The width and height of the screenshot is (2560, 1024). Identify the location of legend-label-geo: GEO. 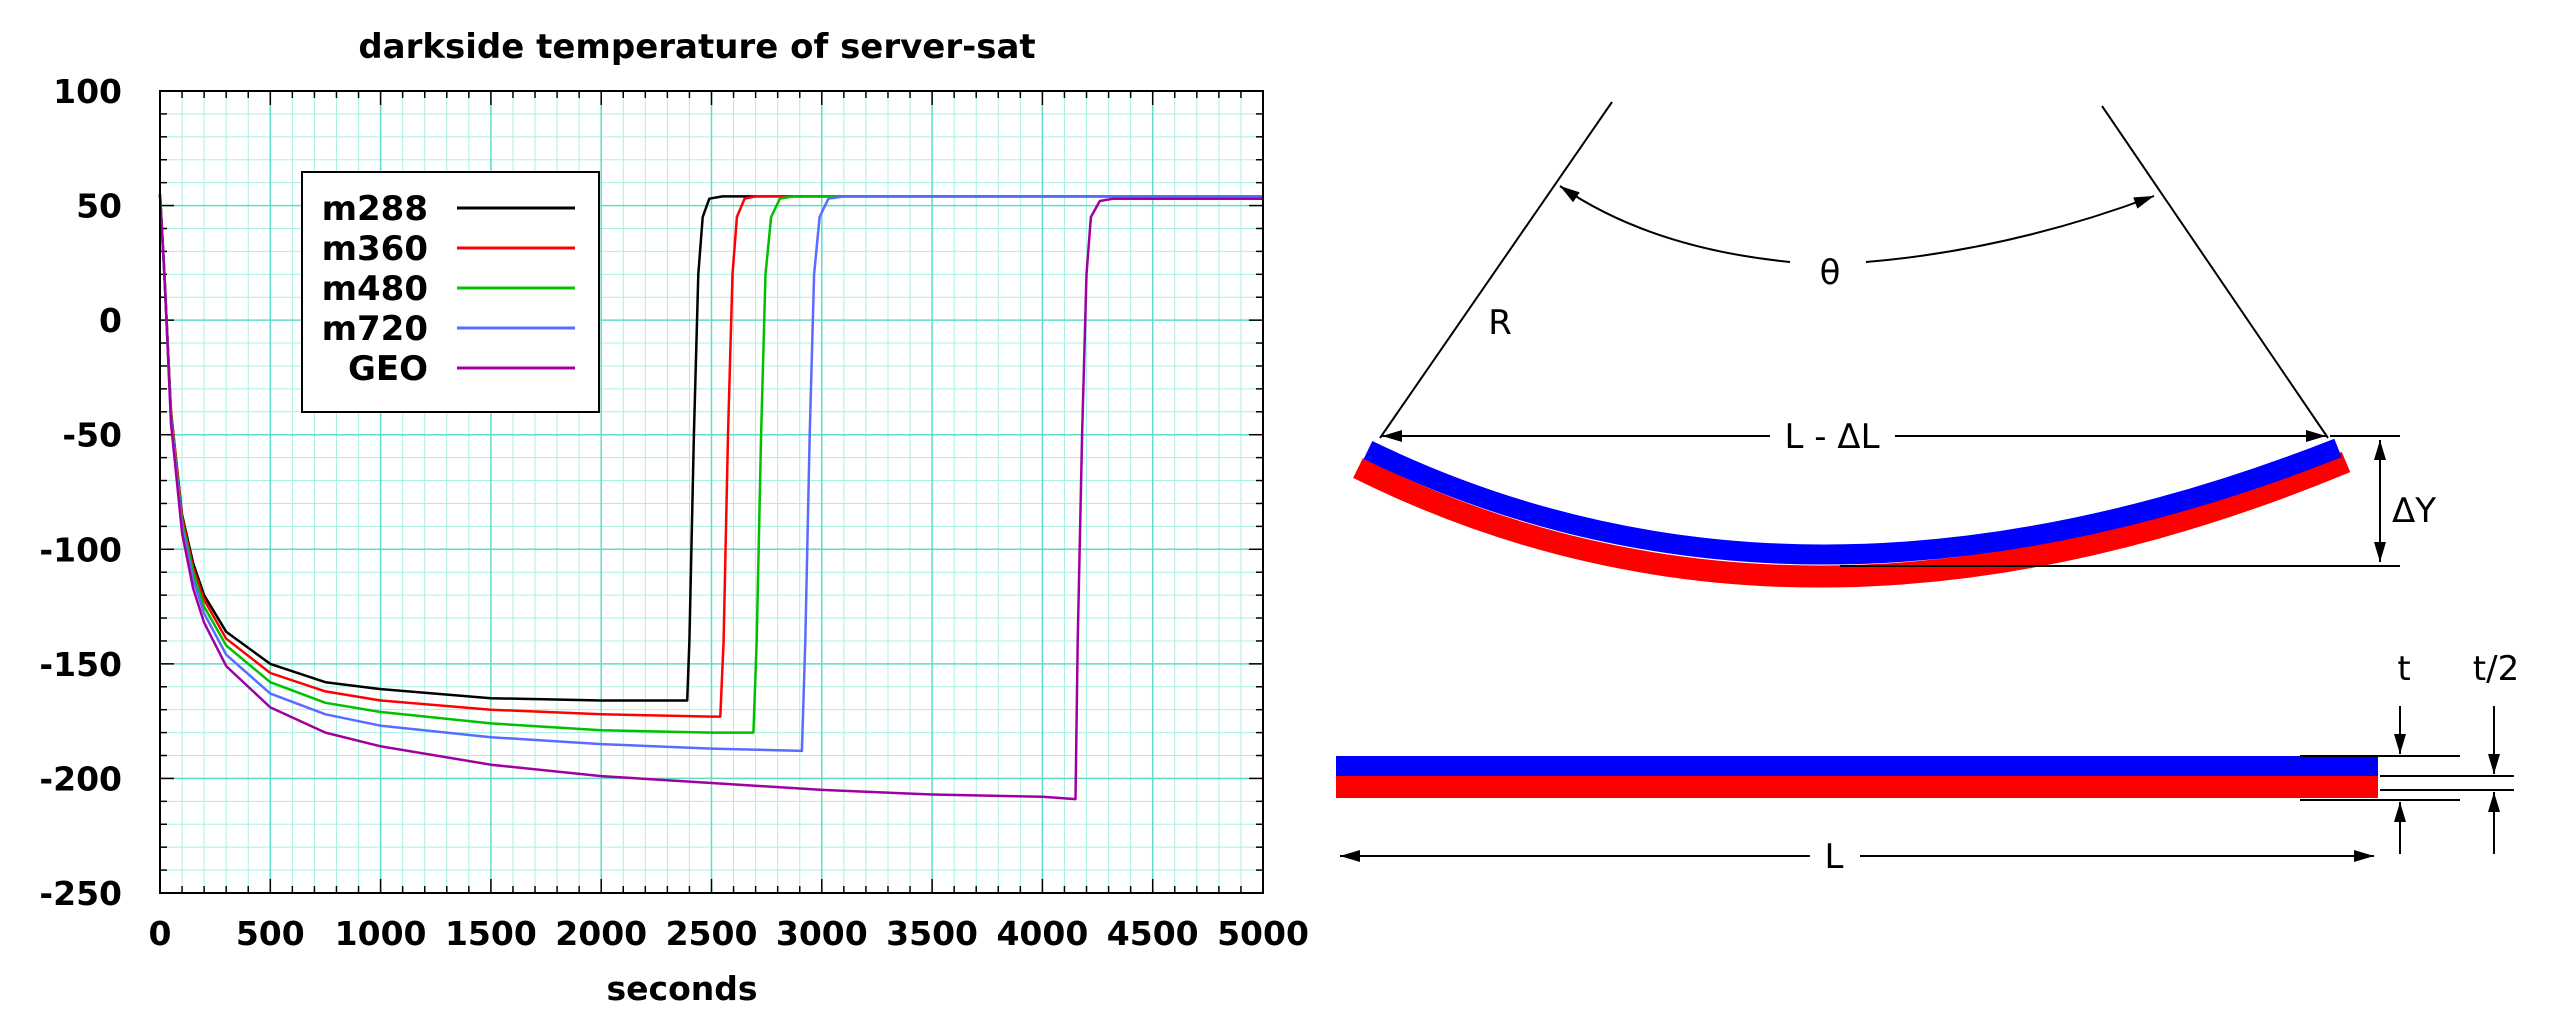
(388, 369).